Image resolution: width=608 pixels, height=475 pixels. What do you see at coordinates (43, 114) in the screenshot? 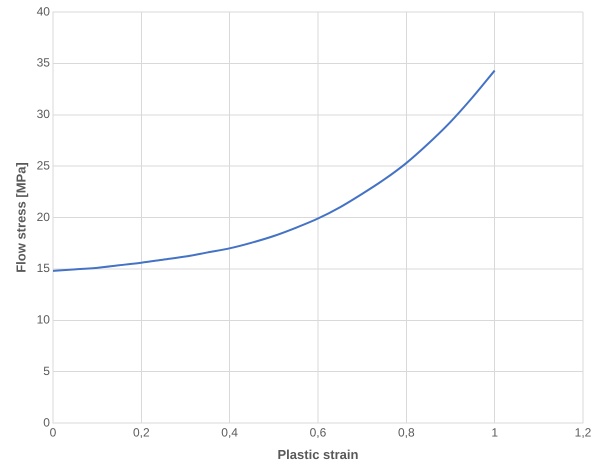
I see `y-tick-label: 30` at bounding box center [43, 114].